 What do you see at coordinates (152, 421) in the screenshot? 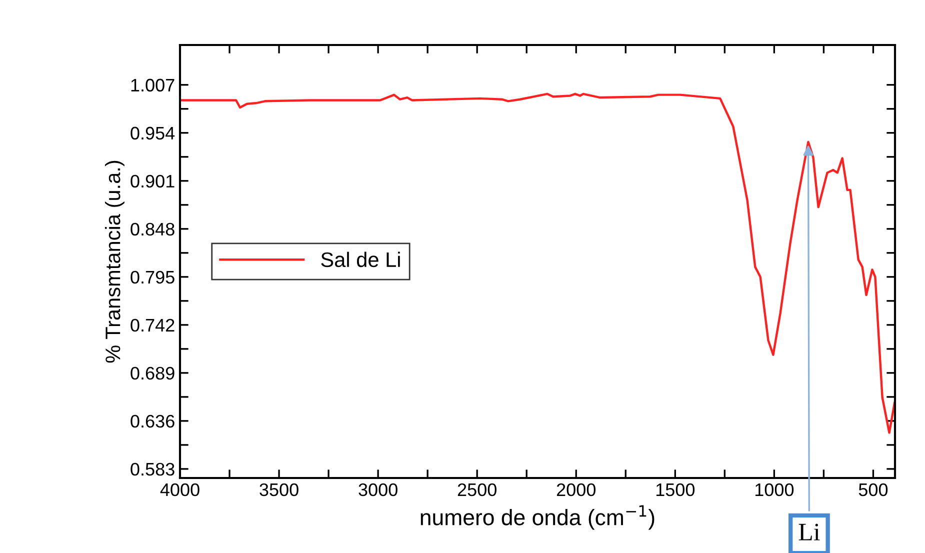
I see `y-tick-label: 0.636` at bounding box center [152, 421].